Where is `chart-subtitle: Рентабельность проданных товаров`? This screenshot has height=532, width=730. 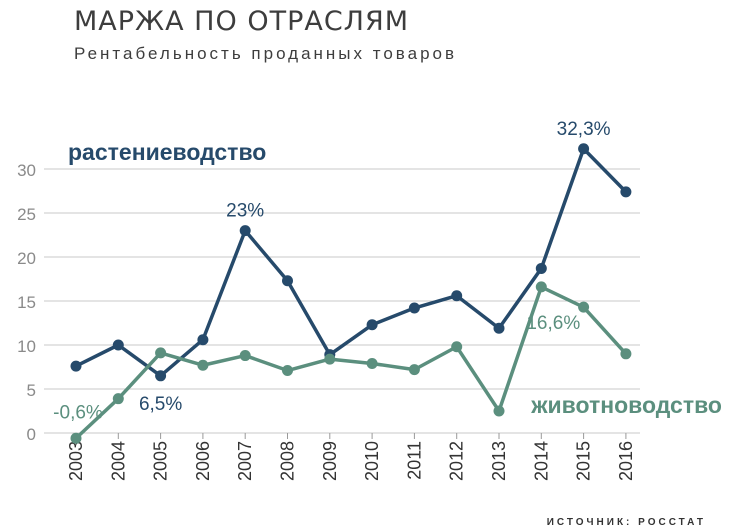 chart-subtitle: Рентабельность проданных товаров is located at coordinates (266, 53).